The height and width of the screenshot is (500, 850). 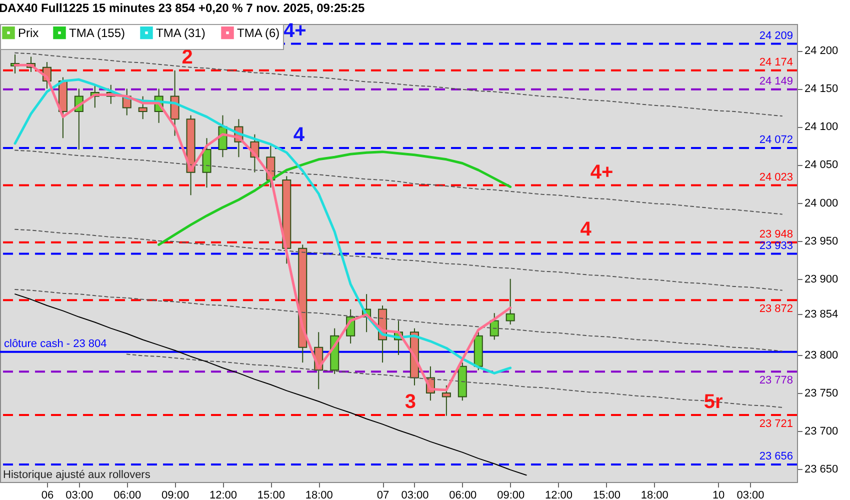 I want to click on y-tick-label: 23 650, so click(x=821, y=470).